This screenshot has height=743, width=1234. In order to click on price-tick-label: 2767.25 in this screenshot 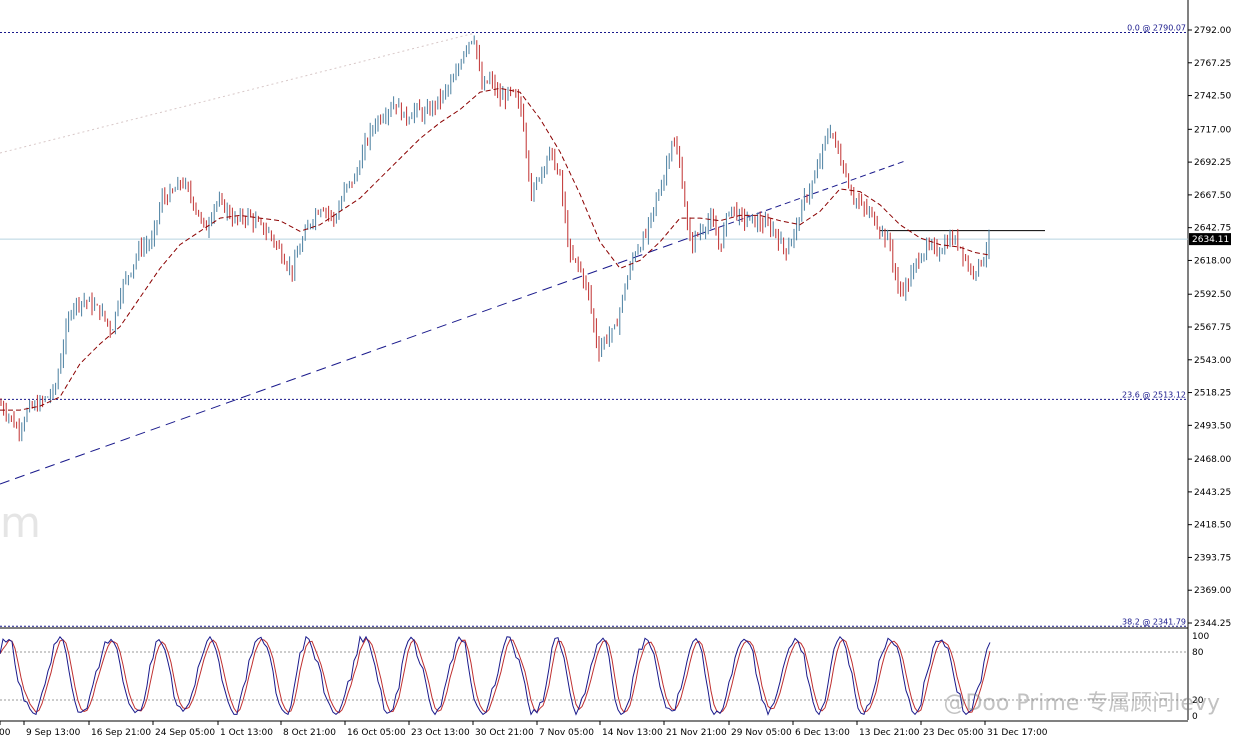, I will do `click(1212, 64)`.